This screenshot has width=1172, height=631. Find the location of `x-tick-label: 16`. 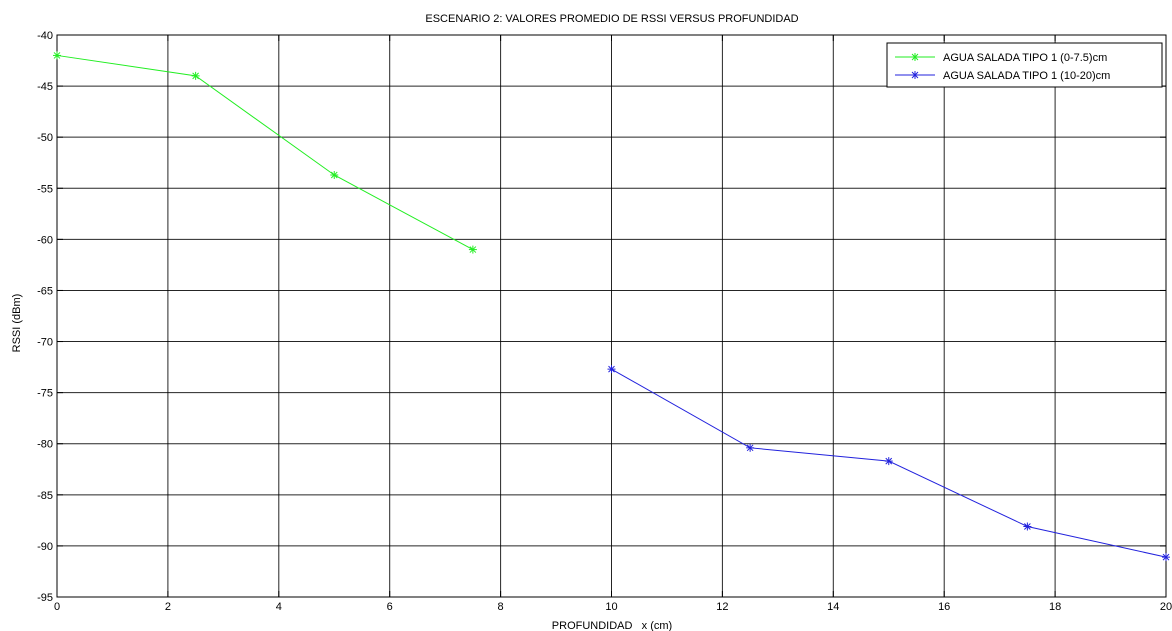

x-tick-label: 16 is located at coordinates (944, 607).